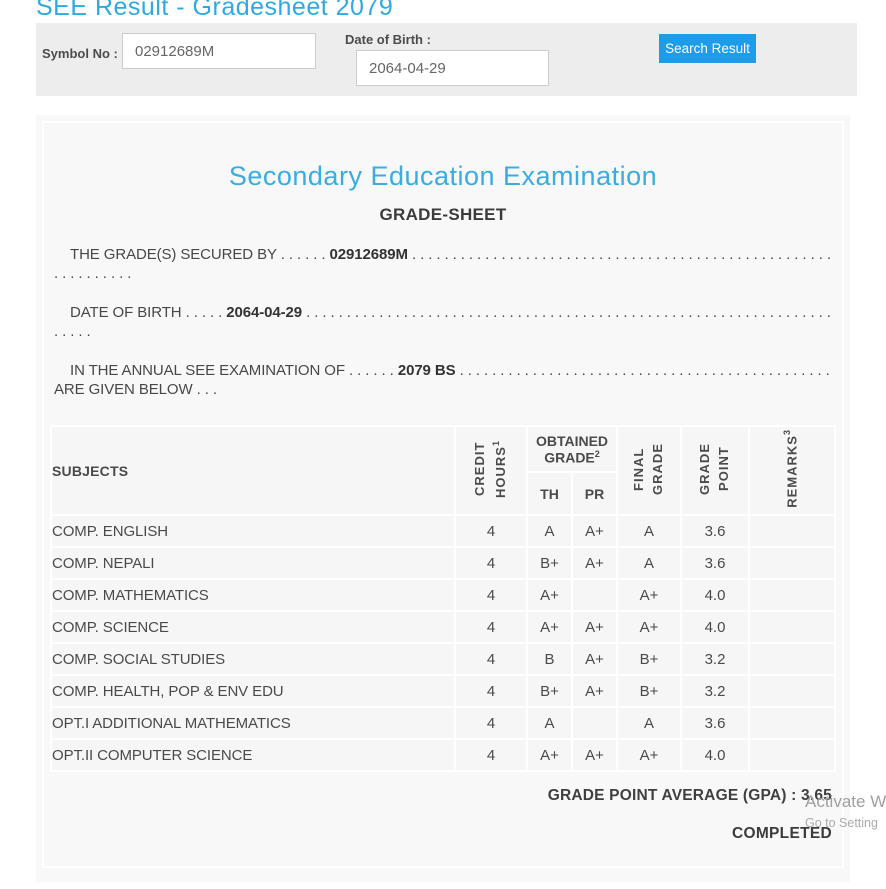 Image resolution: width=886 pixels, height=889 pixels. I want to click on header-credit-line1: CREDIT, so click(479, 468).